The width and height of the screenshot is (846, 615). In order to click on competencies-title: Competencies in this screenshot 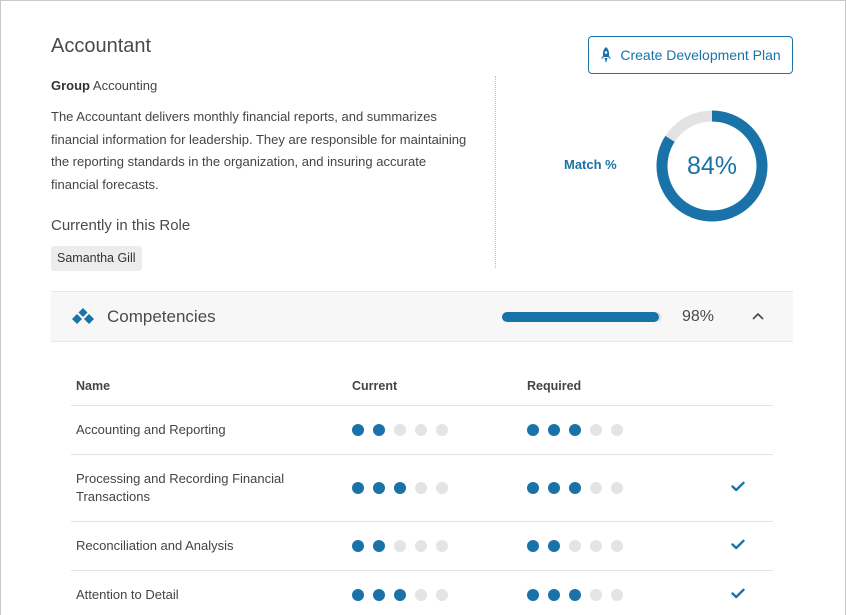, I will do `click(161, 316)`.